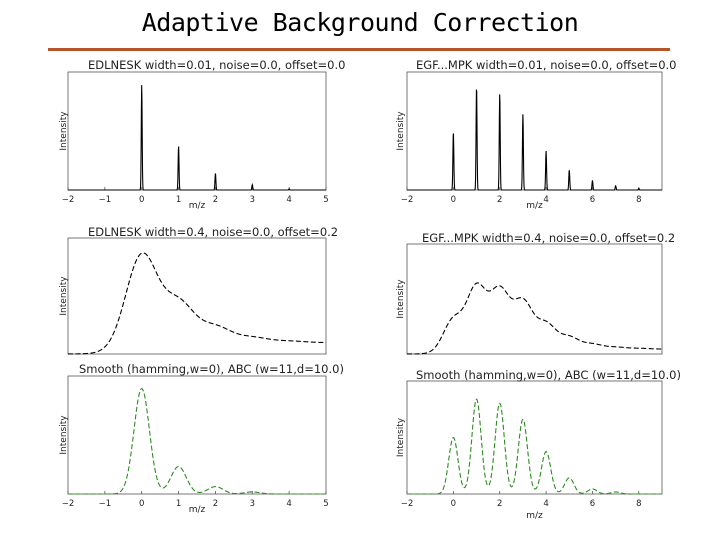  Describe the element at coordinates (360, 22) in the screenshot. I see `slide-title: Adaptive Background Correction` at that location.